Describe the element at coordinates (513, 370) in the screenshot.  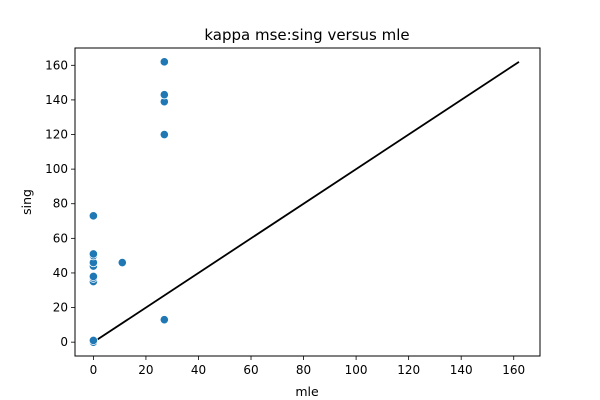
I see `x-tick-label: 160` at that location.